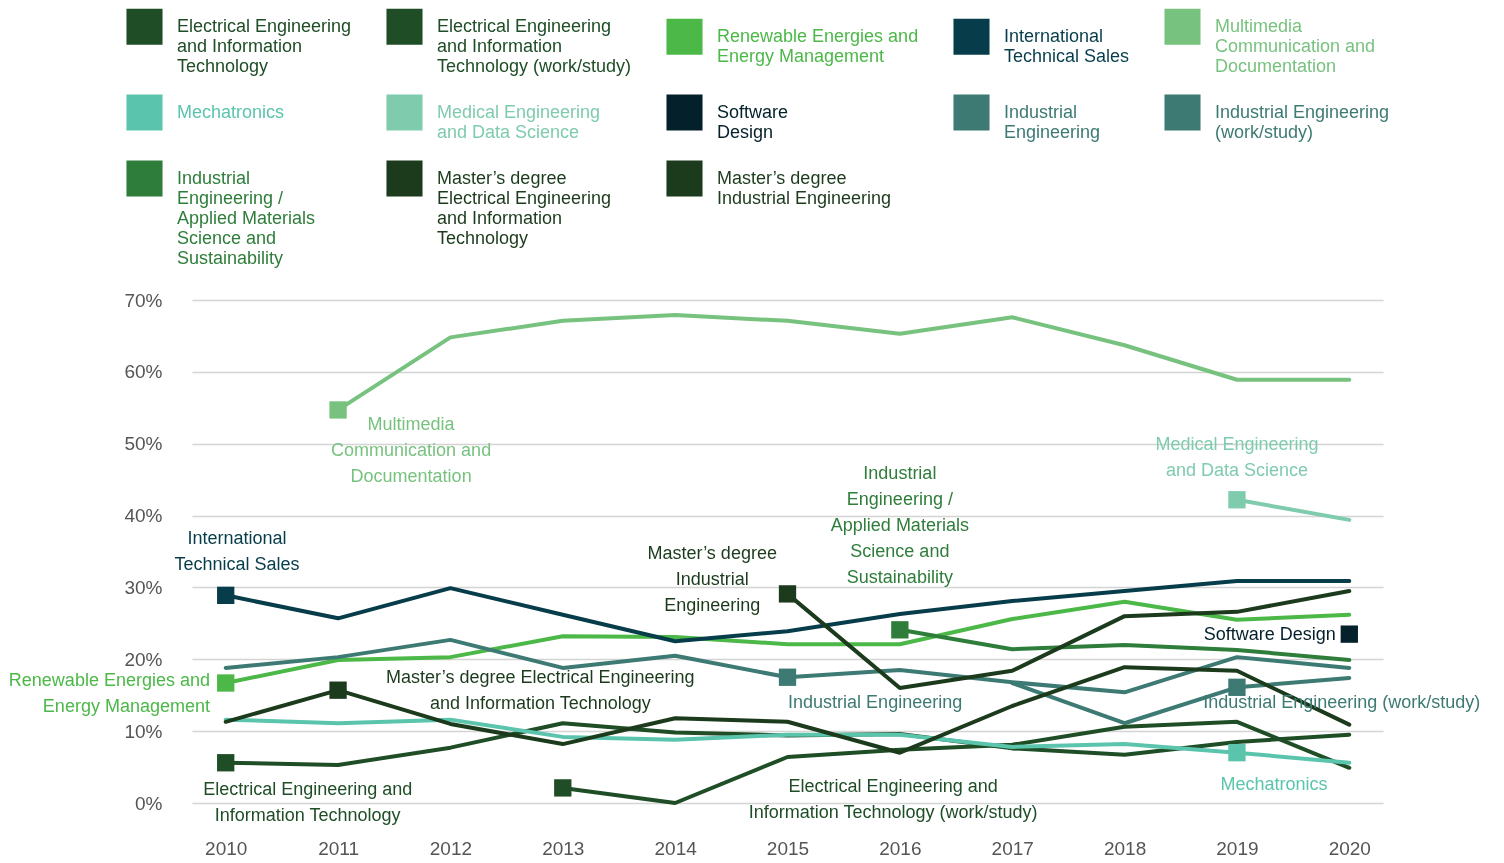  Describe the element at coordinates (1052, 121) in the screenshot. I see `legend-label: Industrial Engineering` at that location.